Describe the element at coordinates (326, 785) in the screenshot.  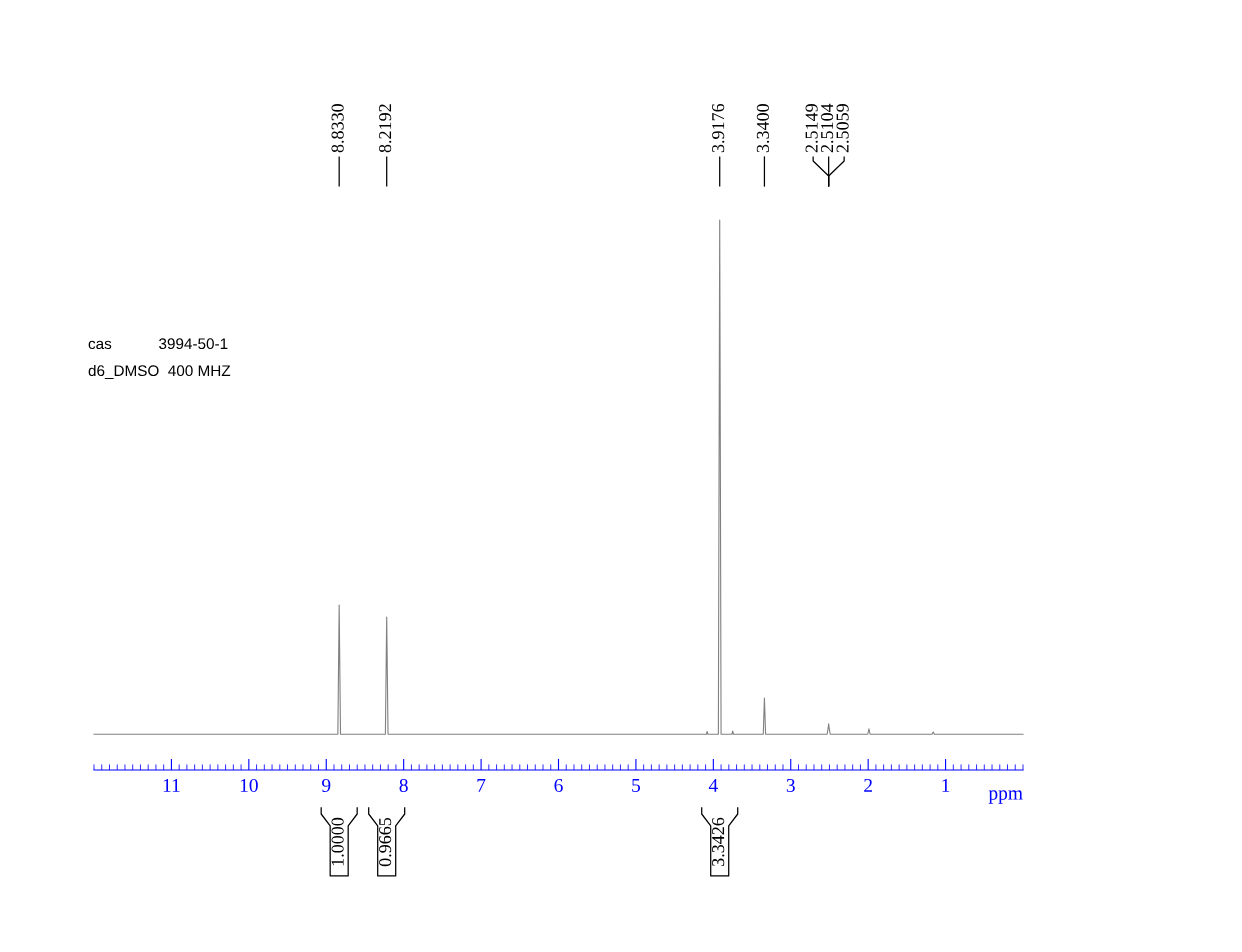
I see `x-tick-label: 9` at that location.